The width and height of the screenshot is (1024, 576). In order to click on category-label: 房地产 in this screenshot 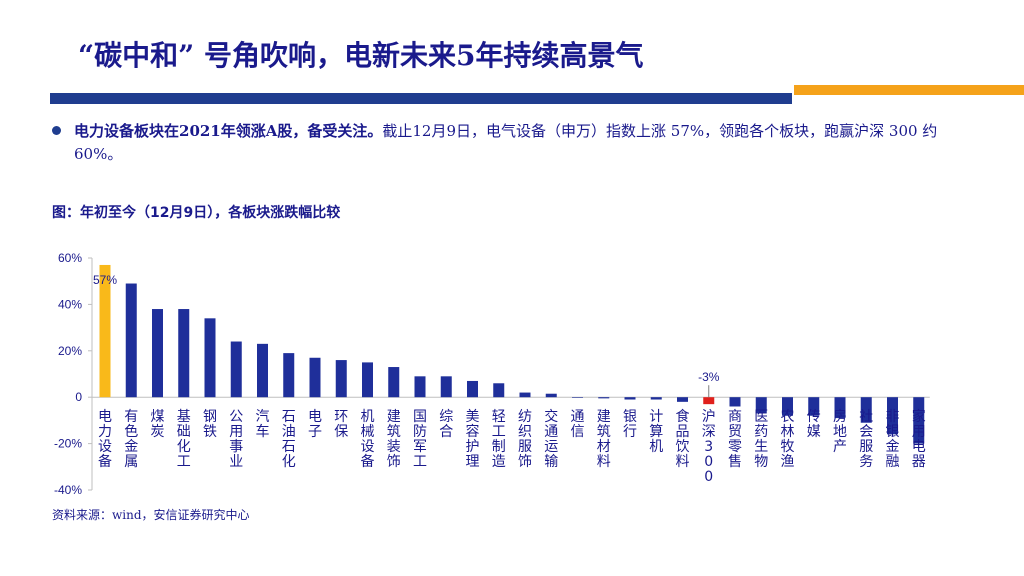, I will do `click(840, 432)`.